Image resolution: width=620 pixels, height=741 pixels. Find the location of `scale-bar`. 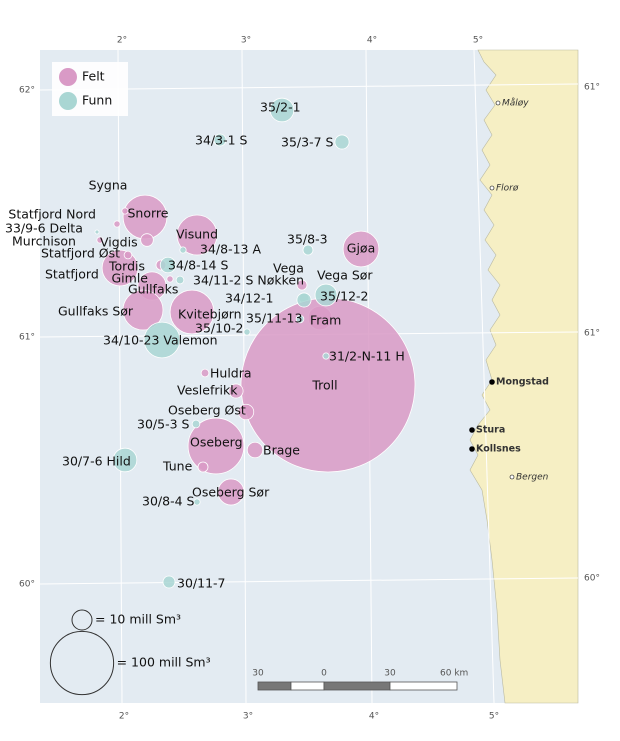

scale-bar is located at coordinates (357, 686).